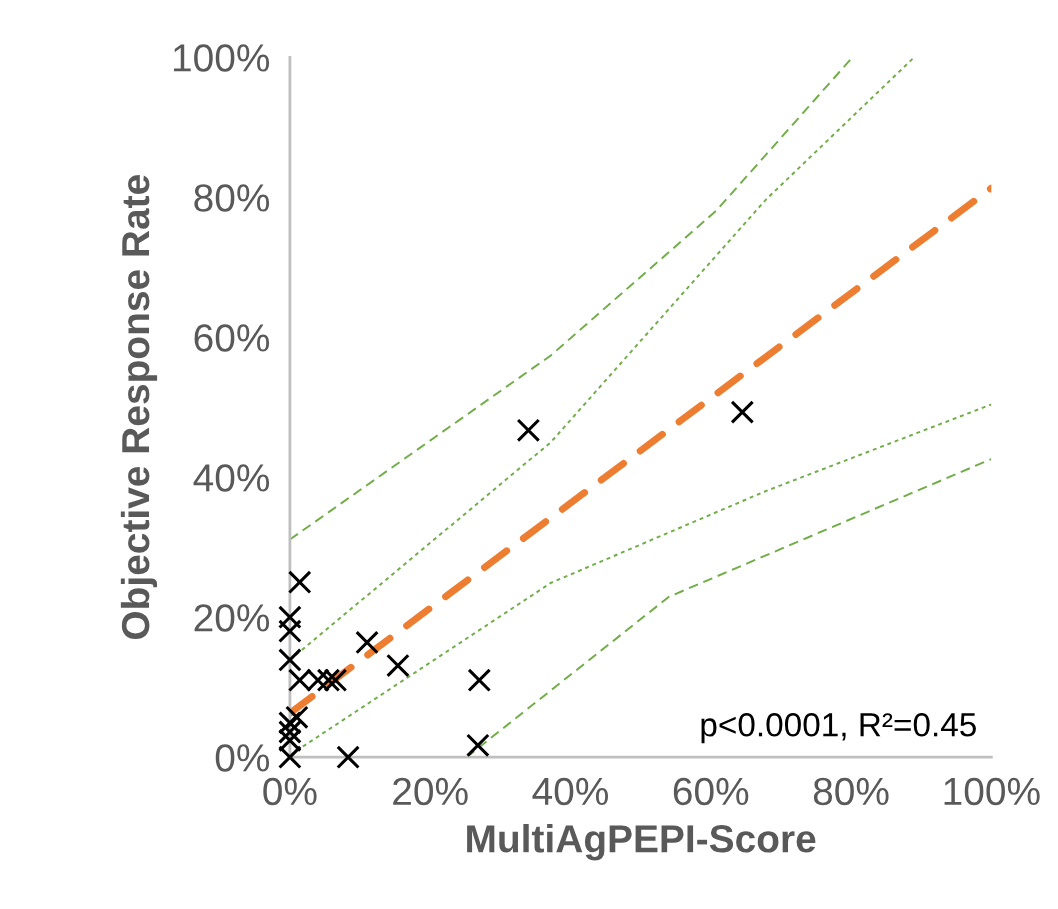  Describe the element at coordinates (290, 791) in the screenshot. I see `x-tick-label: 0%` at that location.